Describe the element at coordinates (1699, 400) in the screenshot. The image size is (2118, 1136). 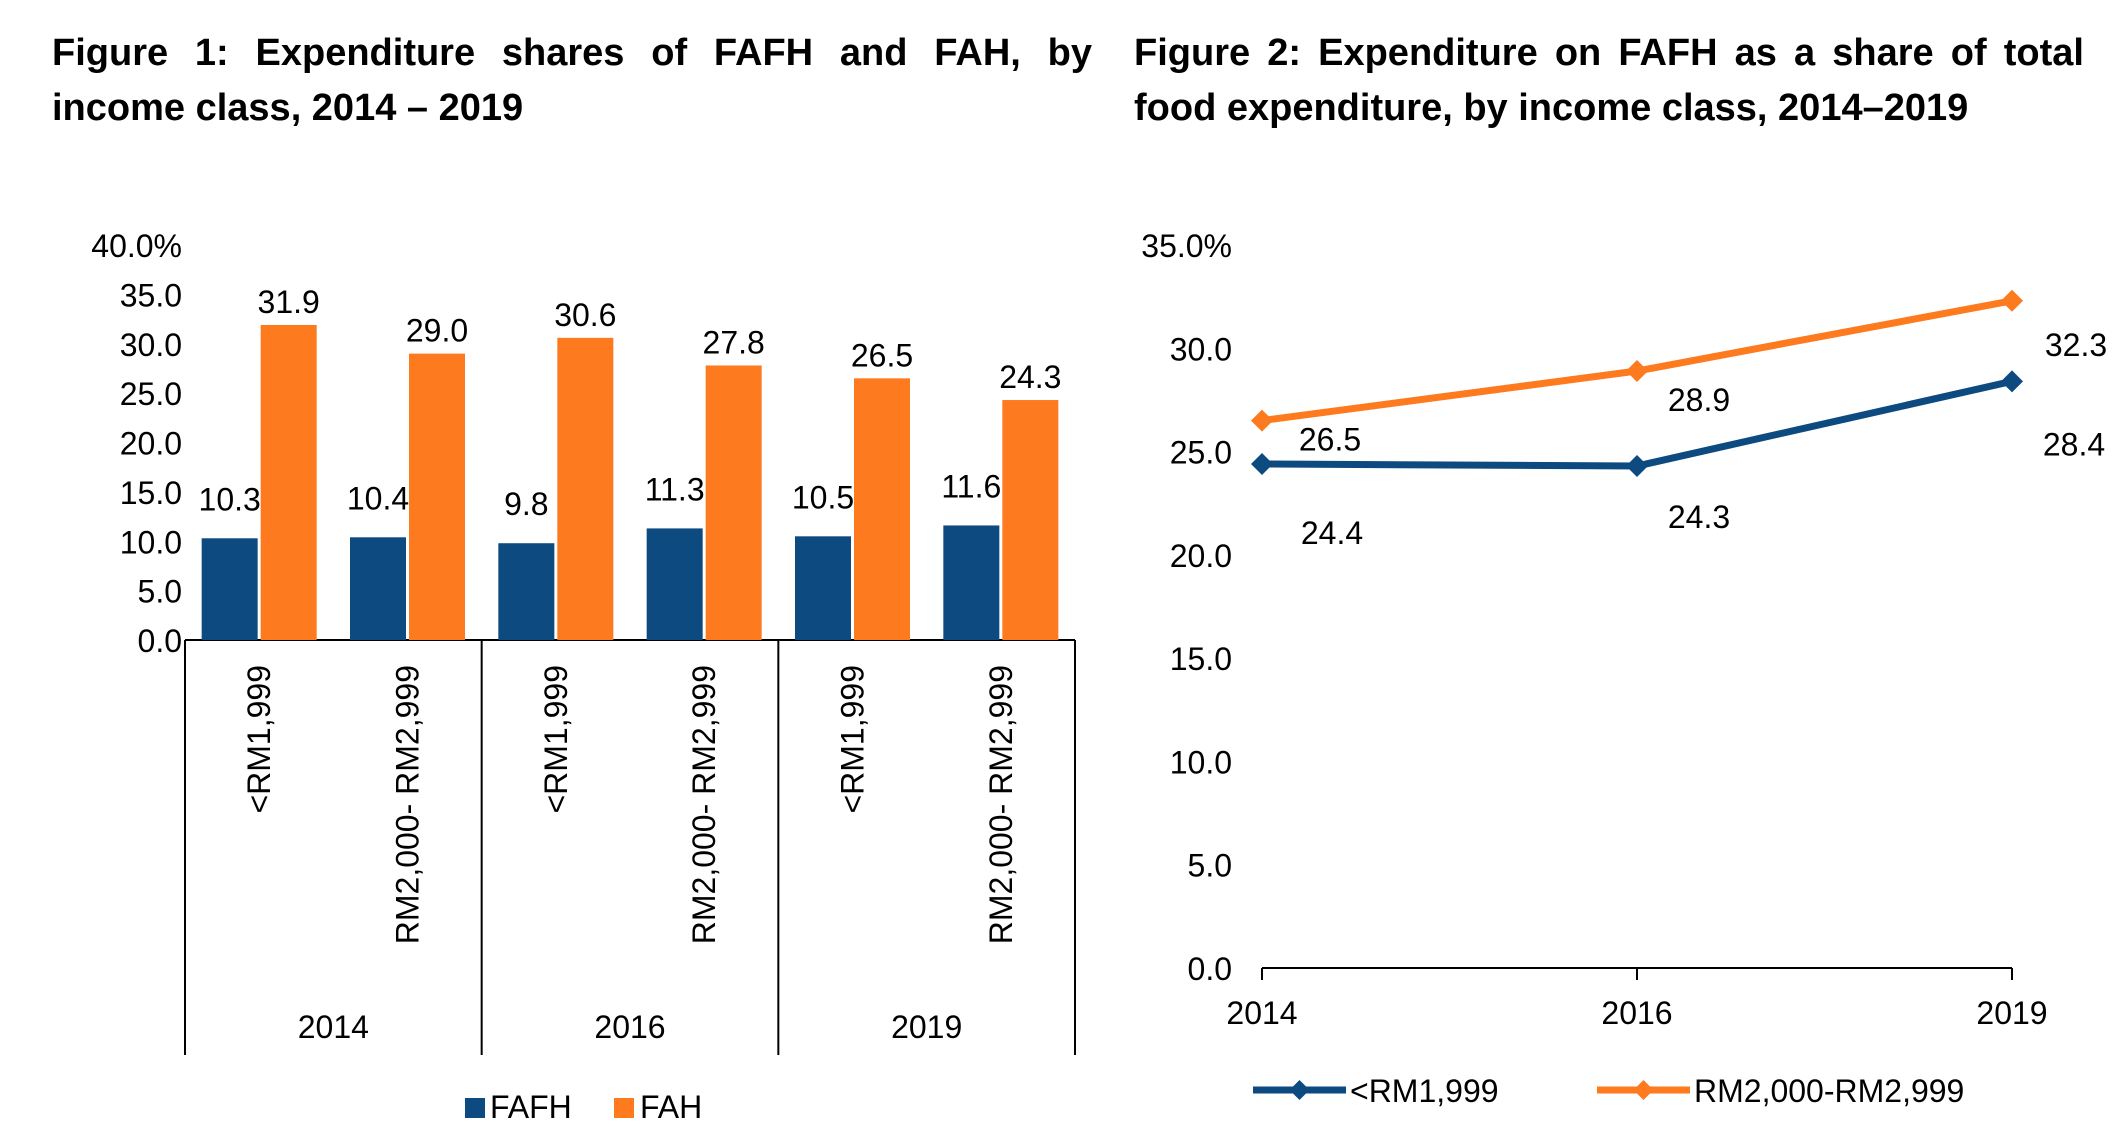
I see `series-1-value-label-1: 28.9` at that location.